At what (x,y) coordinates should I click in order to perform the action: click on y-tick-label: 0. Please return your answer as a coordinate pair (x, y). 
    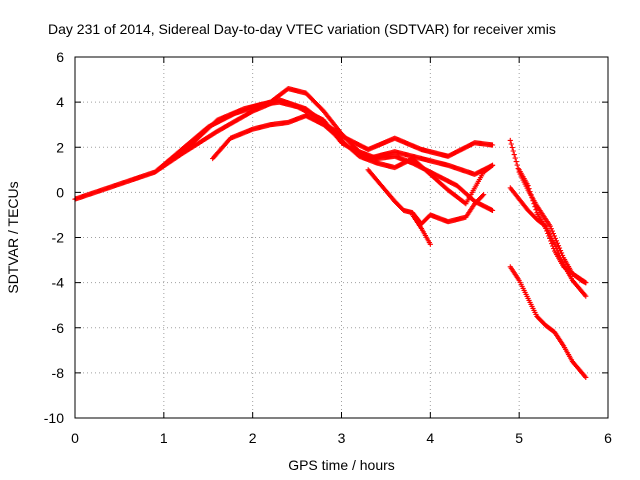
    Looking at the image, I should click on (60, 192).